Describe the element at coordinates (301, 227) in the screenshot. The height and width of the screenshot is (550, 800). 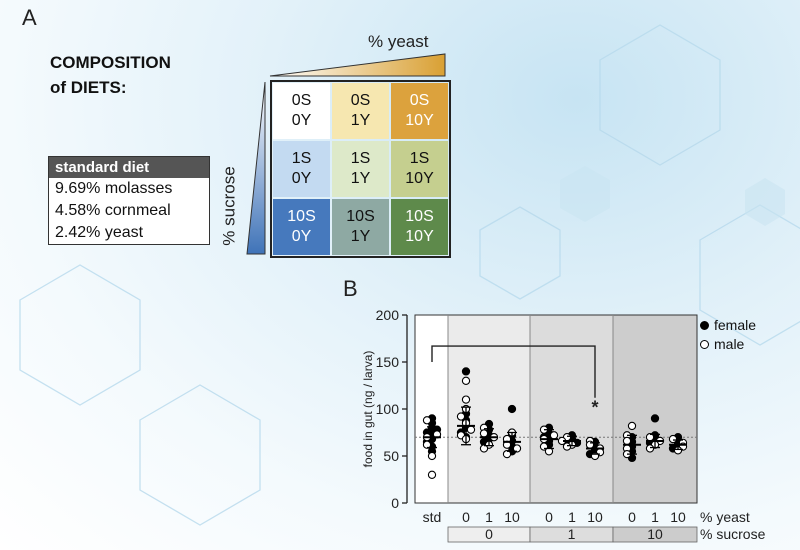
I see `diet-cell: 10S 0Y` at that location.